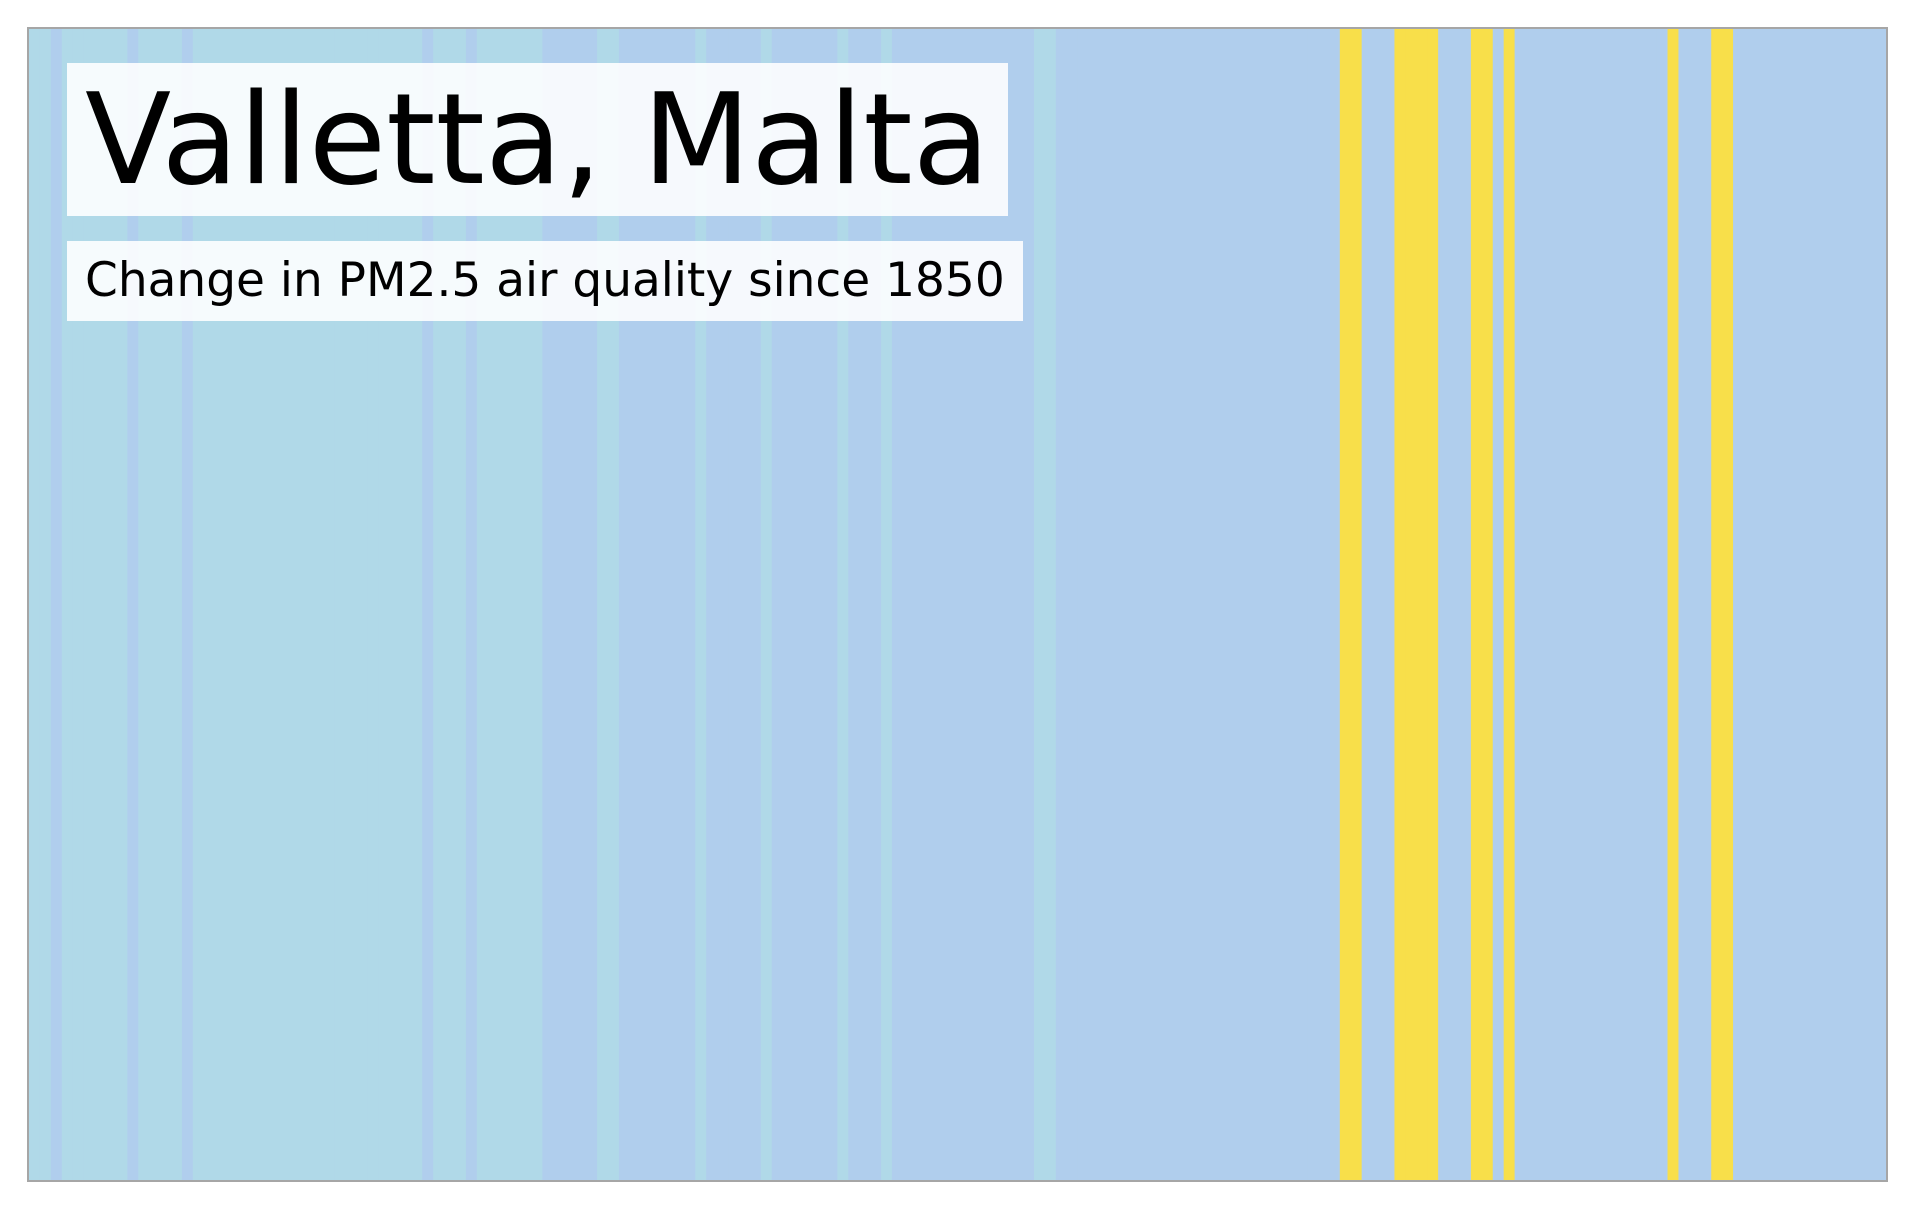  Describe the element at coordinates (1356, 604) in the screenshot. I see `stripe-1971` at that location.